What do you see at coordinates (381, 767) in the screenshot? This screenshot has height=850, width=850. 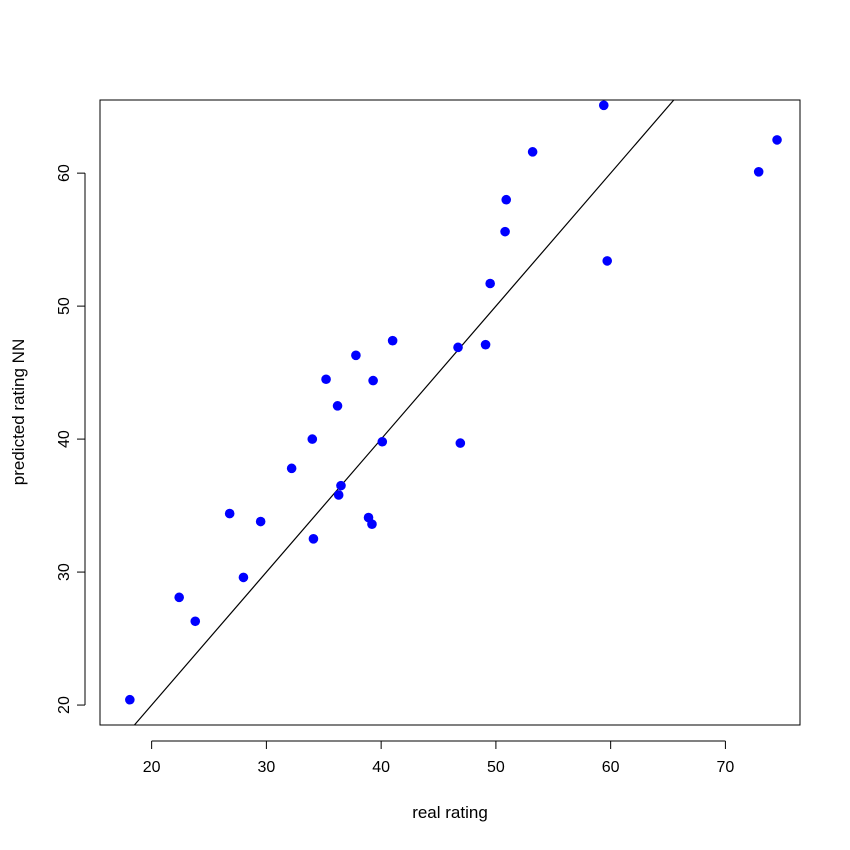 I see `x-tick-label: 40` at bounding box center [381, 767].